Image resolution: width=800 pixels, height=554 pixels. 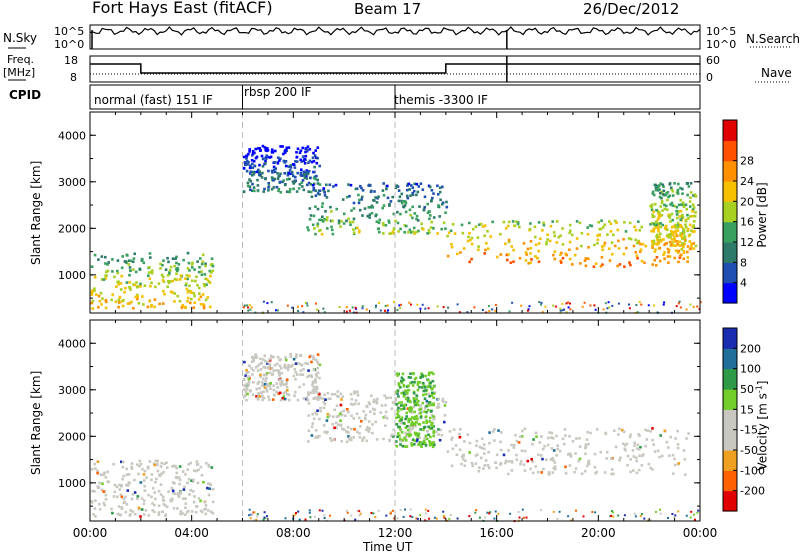 I want to click on velocity-colorbar-tick-label: 100, so click(x=750, y=369).